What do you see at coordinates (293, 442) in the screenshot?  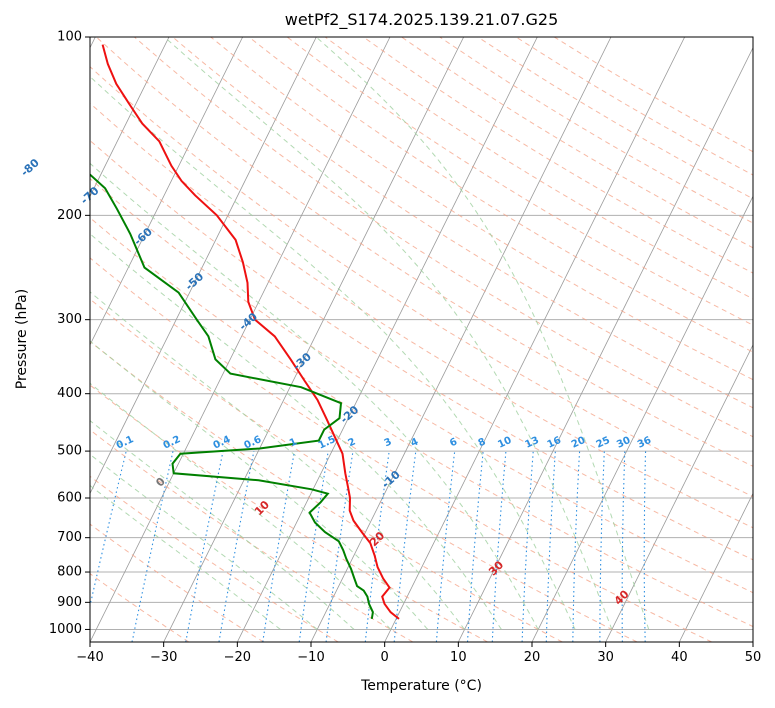 I see `mixing-ratio-label: 1` at bounding box center [293, 442].